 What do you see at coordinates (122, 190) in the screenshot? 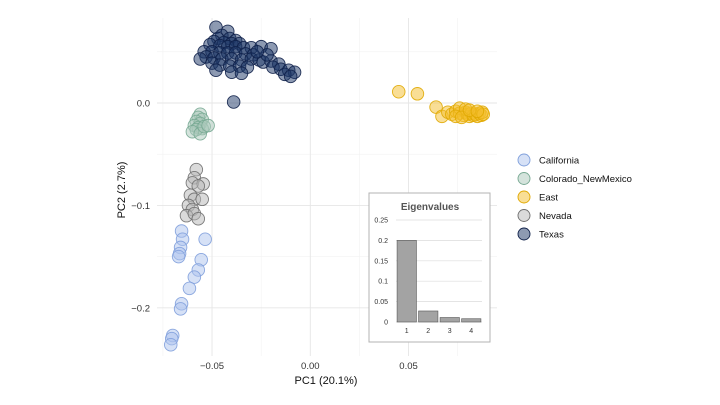
I see `y-axis-title: PC2 (2.7%)` at bounding box center [122, 190].